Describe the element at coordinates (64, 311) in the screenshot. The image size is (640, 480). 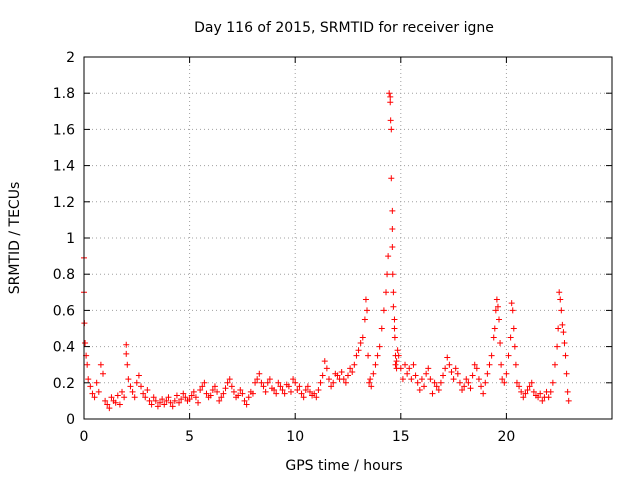
I see `y-tick-label: 0.6` at that location.